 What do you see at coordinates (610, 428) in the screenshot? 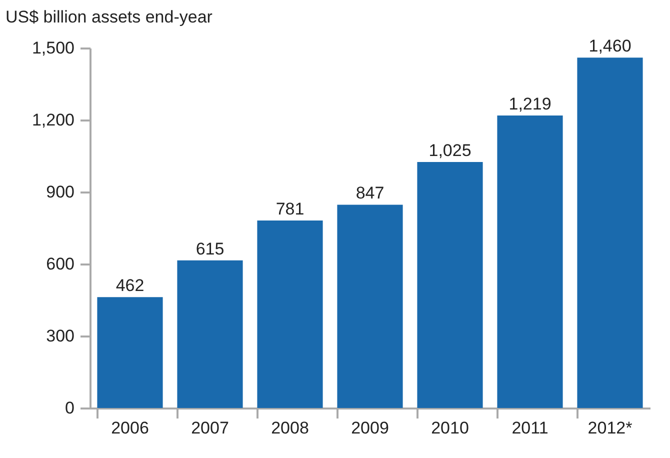
I see `x-tick-label: 2012*` at bounding box center [610, 428].